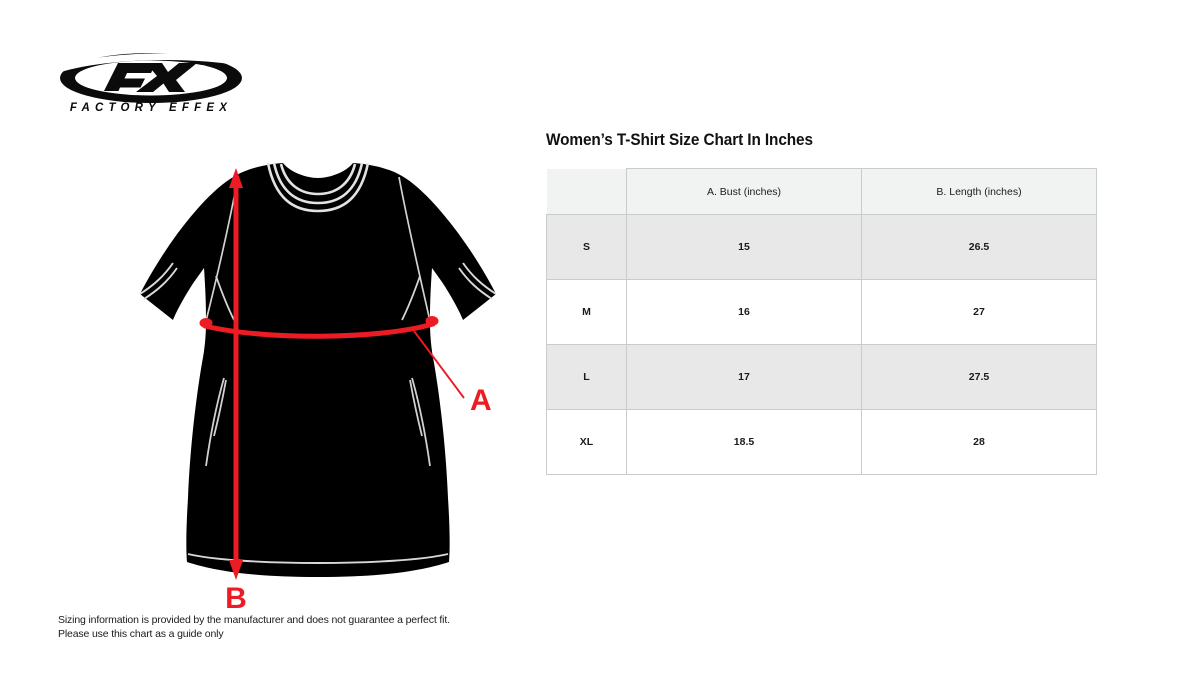  What do you see at coordinates (318, 558) in the screenshot?
I see `bottom-hem-stitch` at bounding box center [318, 558].